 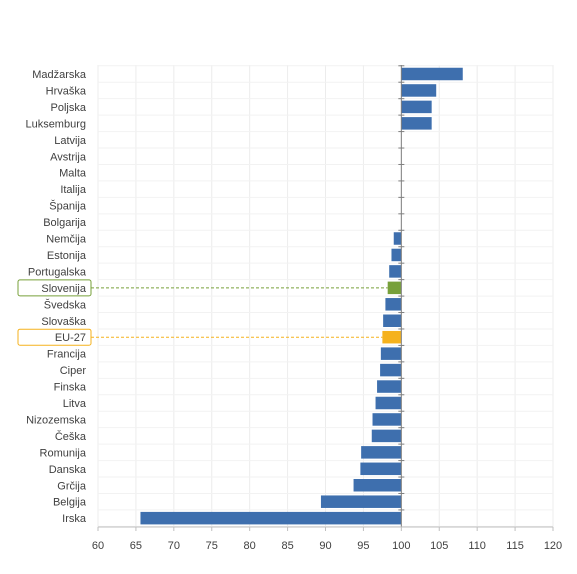 I want to click on category-label: Španija, so click(x=68, y=206).